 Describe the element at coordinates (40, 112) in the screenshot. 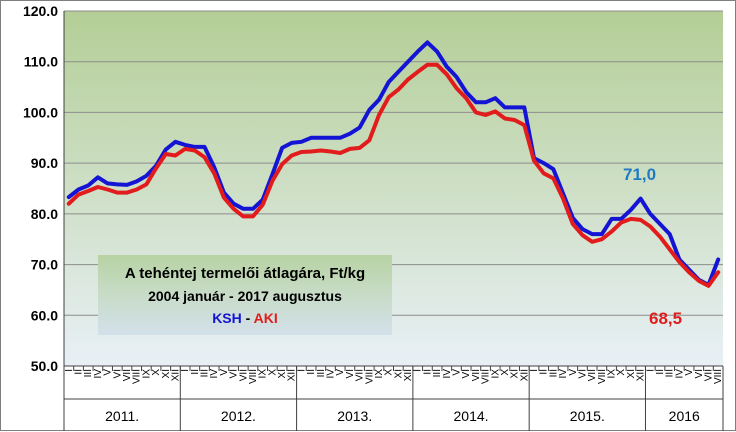

I see `y-tick-label: 100.0` at that location.